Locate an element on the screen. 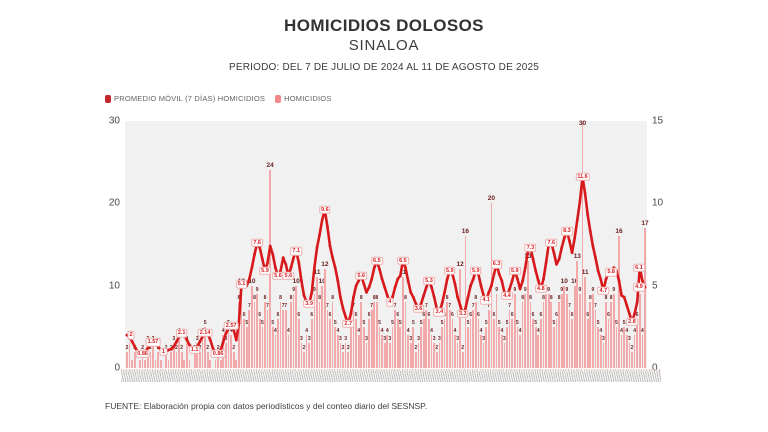 This screenshot has width=768, height=432. moving-average-value-label: 3.4 is located at coordinates (439, 312).